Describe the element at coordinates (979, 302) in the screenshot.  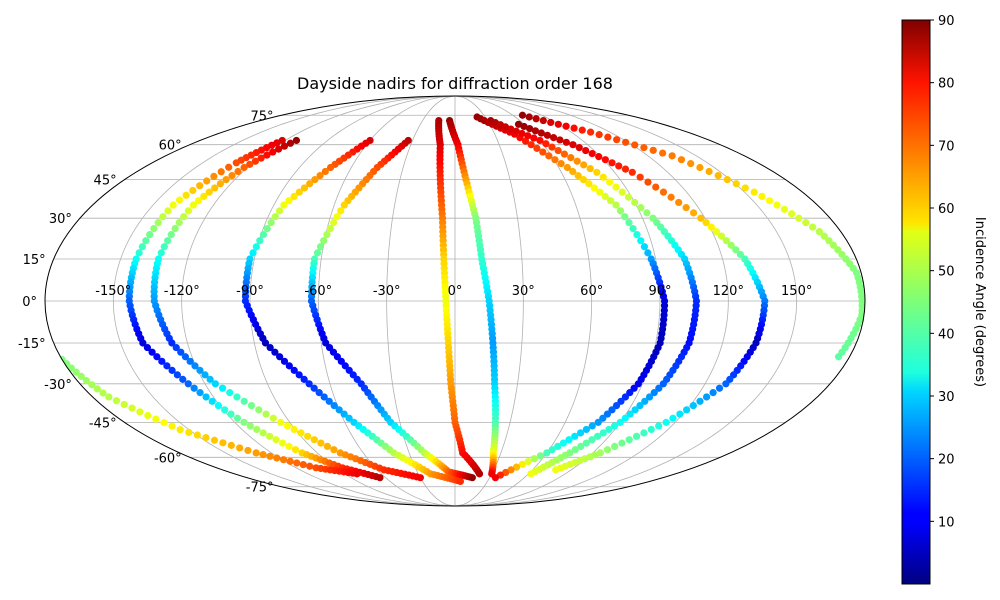
I see `colorbar-label: Incidence Angle (degrees)` at that location.